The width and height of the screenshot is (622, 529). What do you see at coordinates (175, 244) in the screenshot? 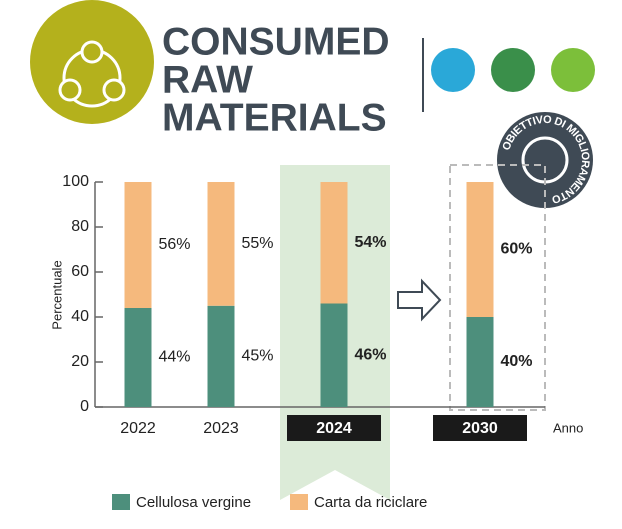
I see `value-label: 56%` at bounding box center [175, 244].